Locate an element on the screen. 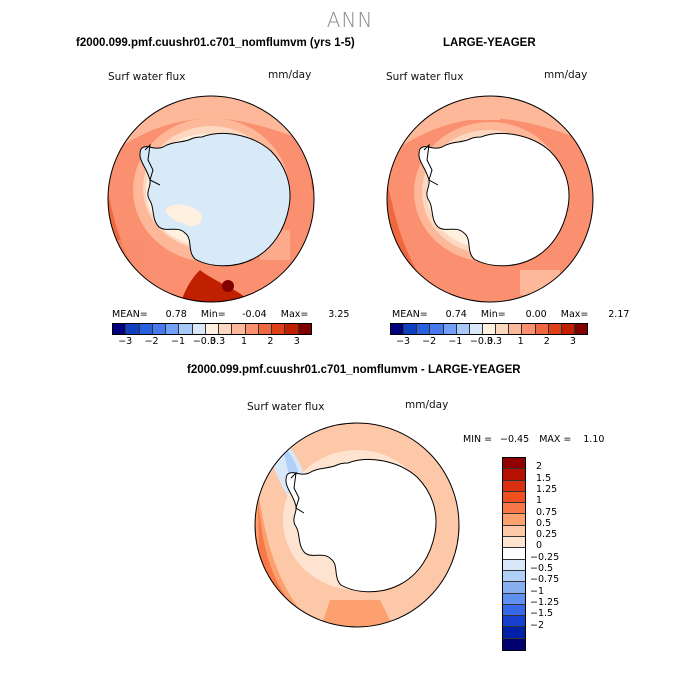 The image size is (700, 700). panel2-mean: 0.74 is located at coordinates (456, 314).